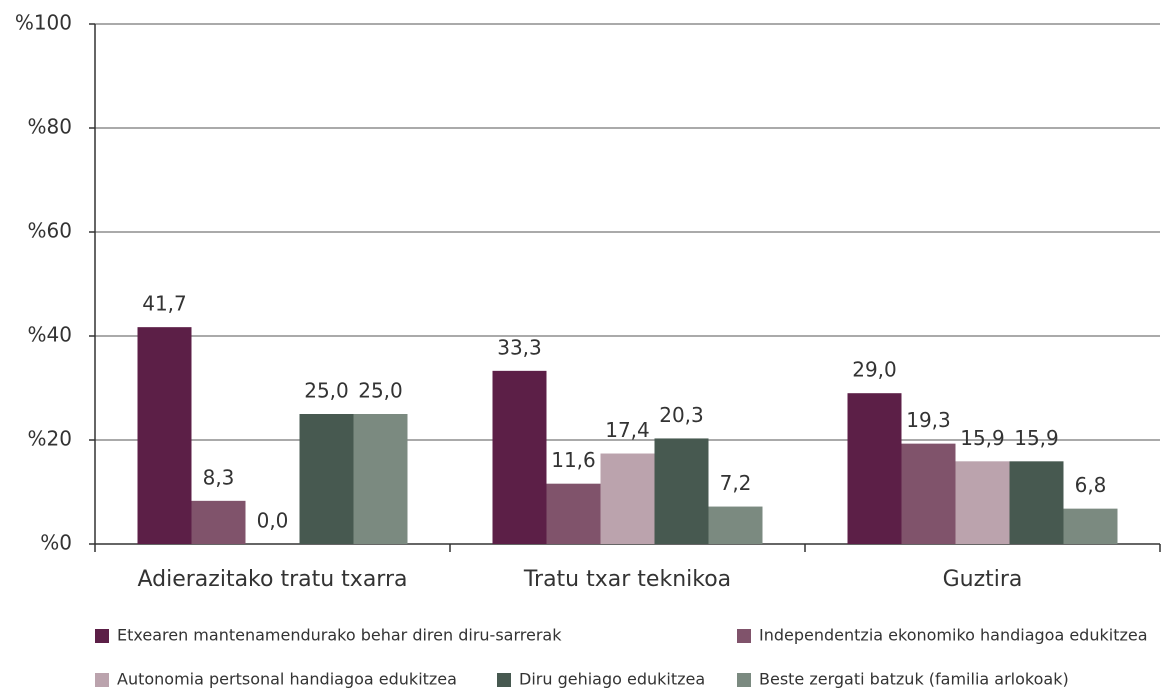 This screenshot has width=1162, height=690. What do you see at coordinates (627, 579) in the screenshot?
I see `x-tick-label: Tratu txar teknikoa` at bounding box center [627, 579].